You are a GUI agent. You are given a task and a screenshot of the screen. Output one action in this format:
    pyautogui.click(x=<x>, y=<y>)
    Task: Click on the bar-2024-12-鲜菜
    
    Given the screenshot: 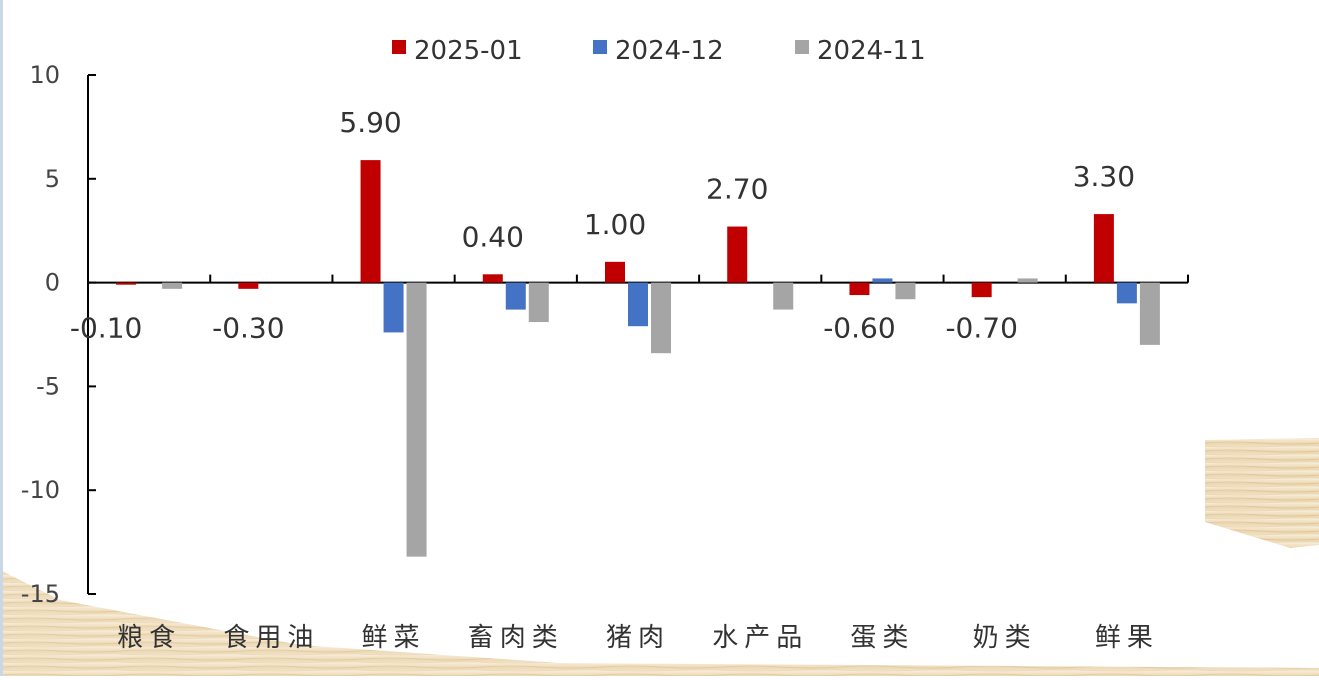 What is the action you would take?
    pyautogui.click(x=393, y=307)
    